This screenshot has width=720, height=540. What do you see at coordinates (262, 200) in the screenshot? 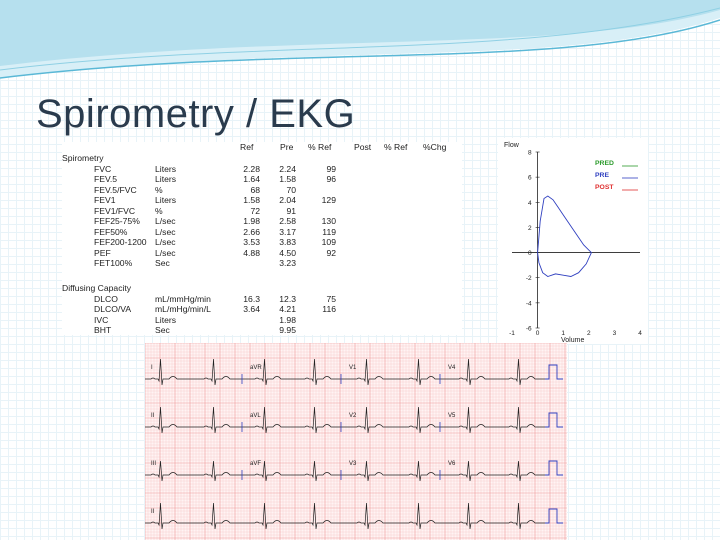
I see `table-row: FEV1 Liters 1.58 2.04 129` at bounding box center [262, 200].